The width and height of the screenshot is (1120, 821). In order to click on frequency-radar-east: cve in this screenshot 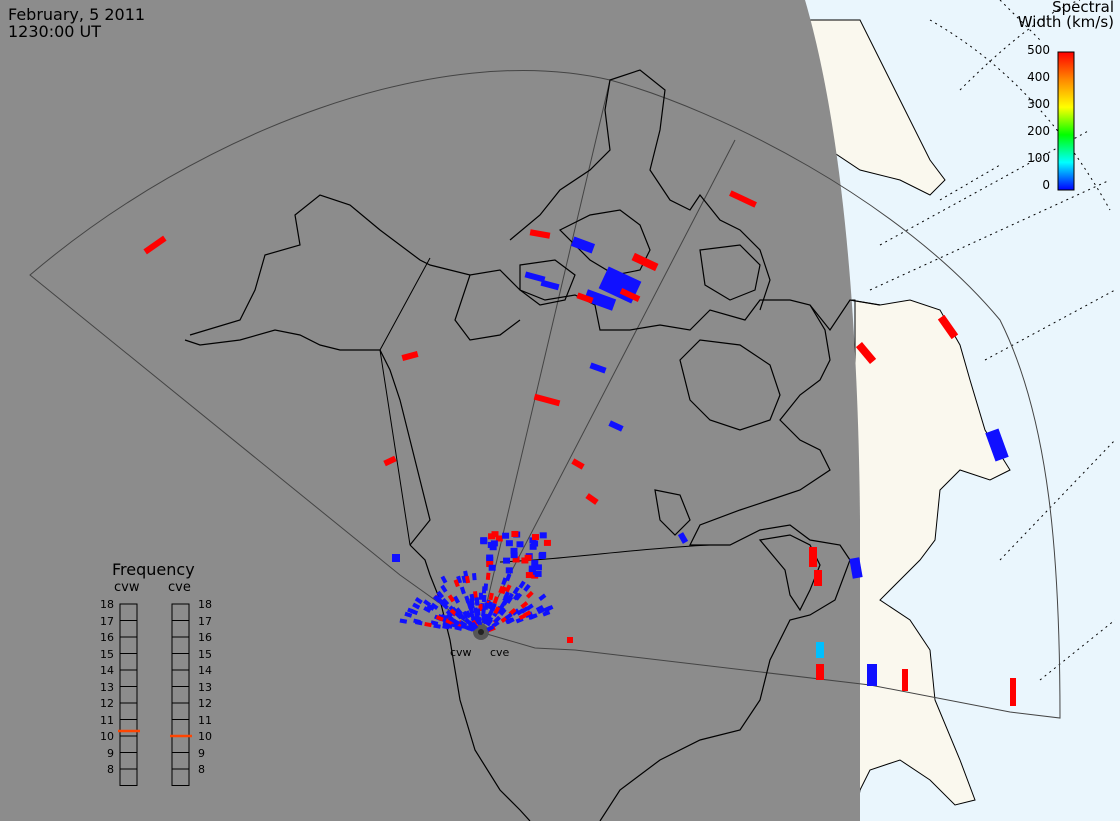, I will do `click(179, 587)`.